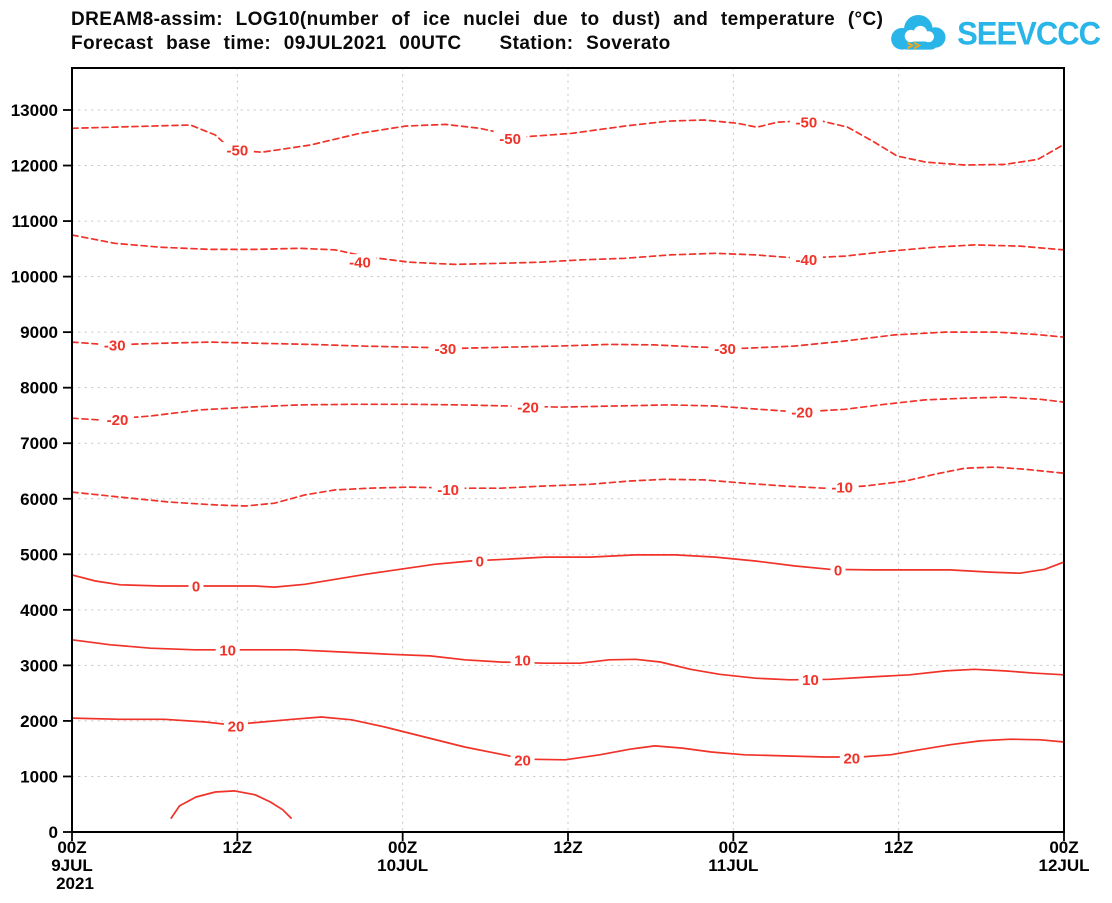  I want to click on y-tick-label: 5000, so click(39, 554).